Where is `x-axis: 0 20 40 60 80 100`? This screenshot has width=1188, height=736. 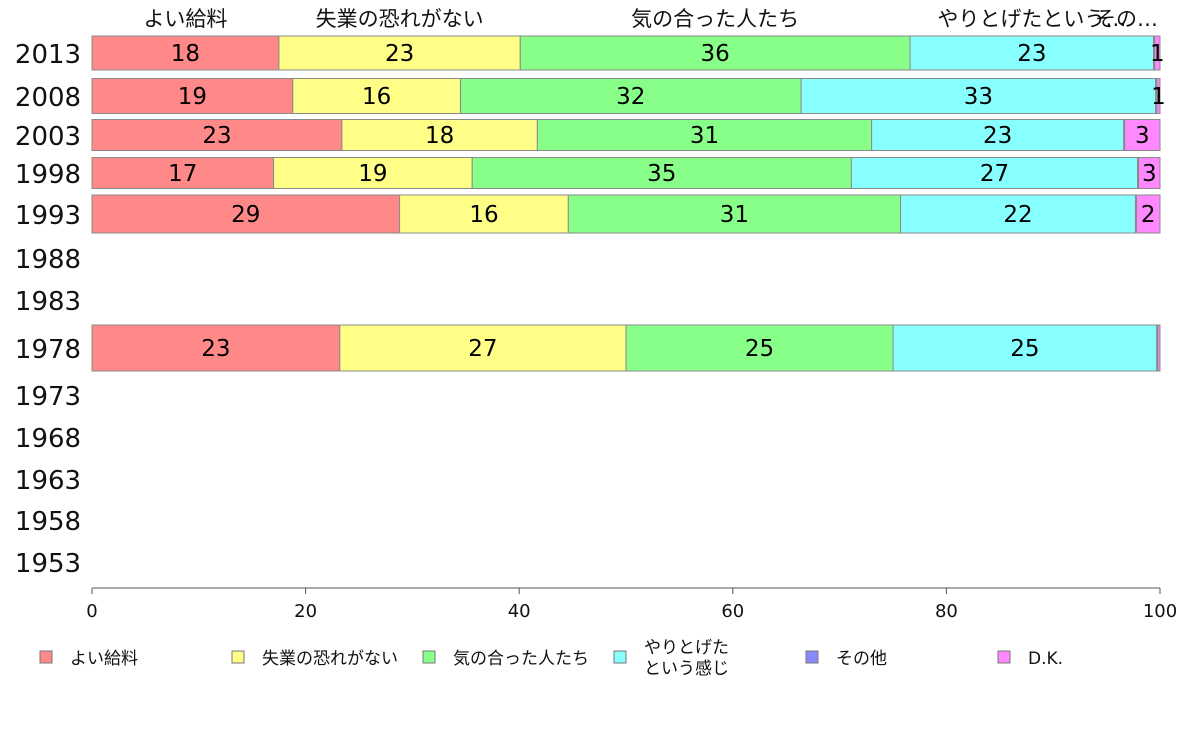
x-axis: 0 20 40 60 80 100 is located at coordinates (631, 604).